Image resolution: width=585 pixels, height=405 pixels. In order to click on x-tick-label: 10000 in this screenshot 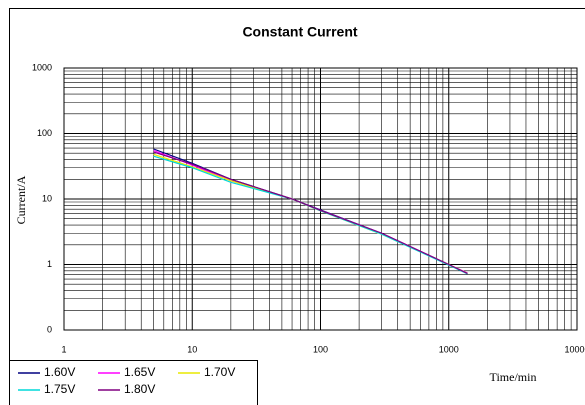, I will do `click(574, 349)`.